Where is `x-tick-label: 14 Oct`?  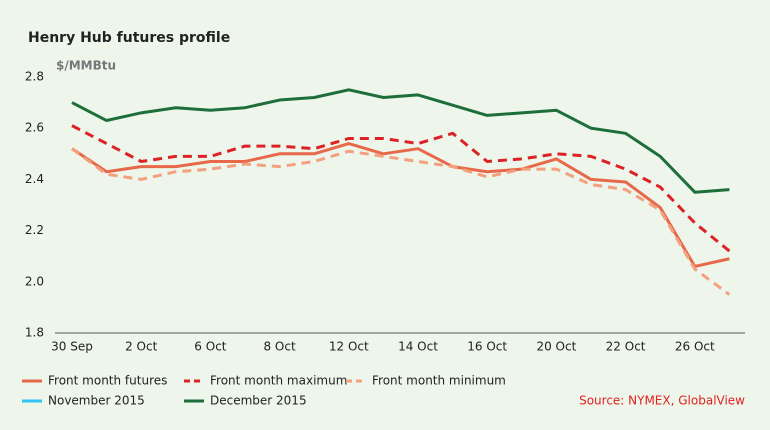
x-tick-label: 14 Oct is located at coordinates (418, 347).